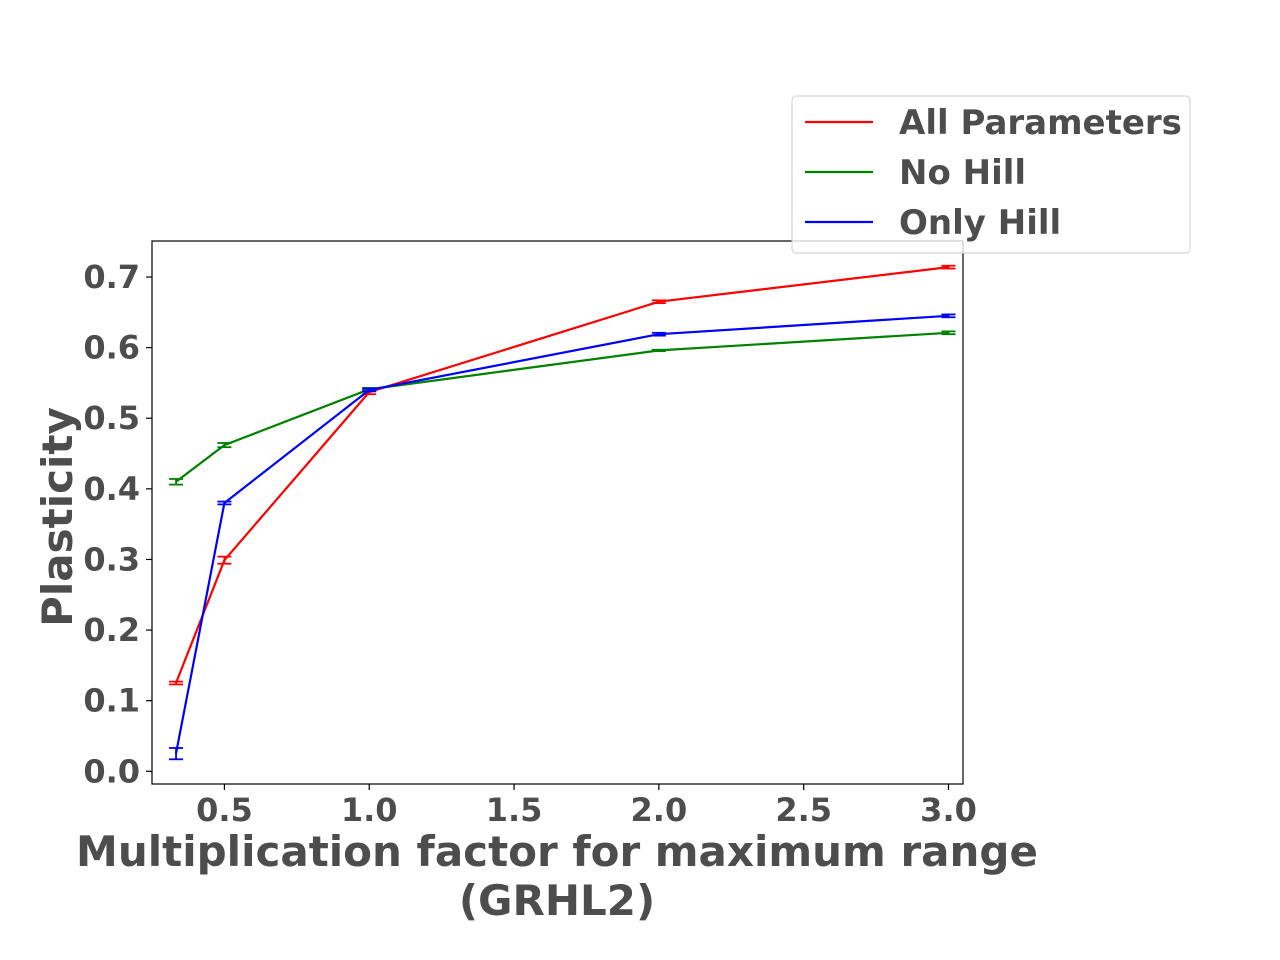 The image size is (1280, 960). I want to click on x-tick-label: 3.0, so click(948, 810).